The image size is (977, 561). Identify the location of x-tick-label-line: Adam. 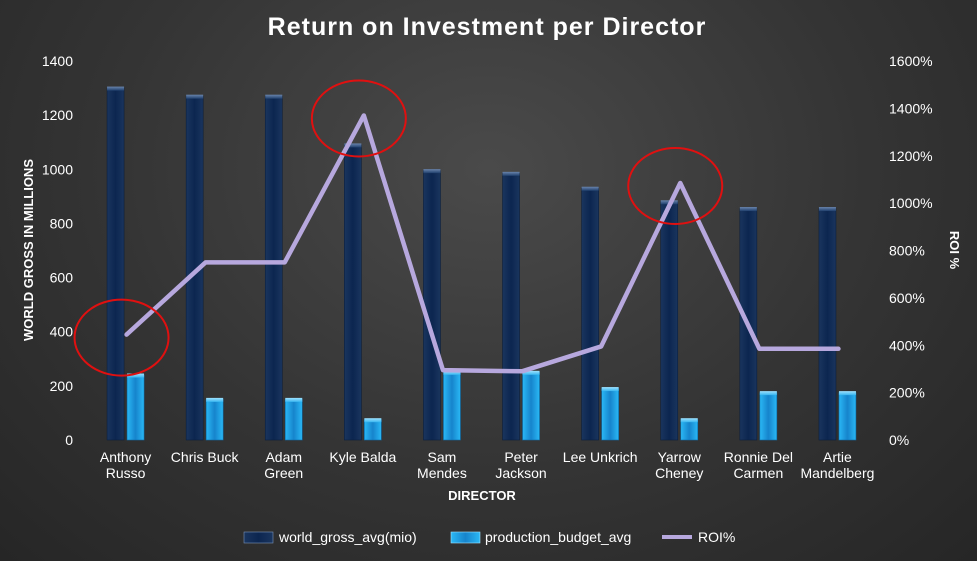
(283, 457).